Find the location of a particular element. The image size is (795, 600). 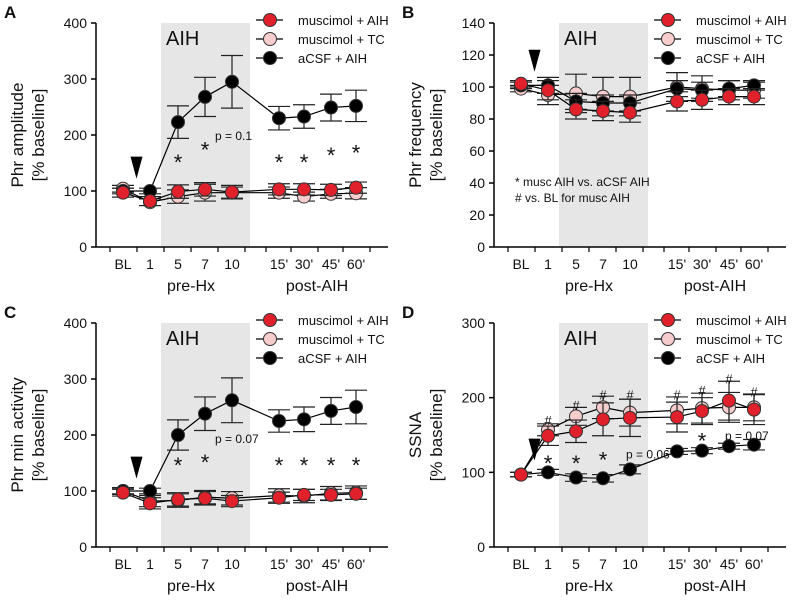

y-axis-label-line: Phr frequency is located at coordinates (415, 135).